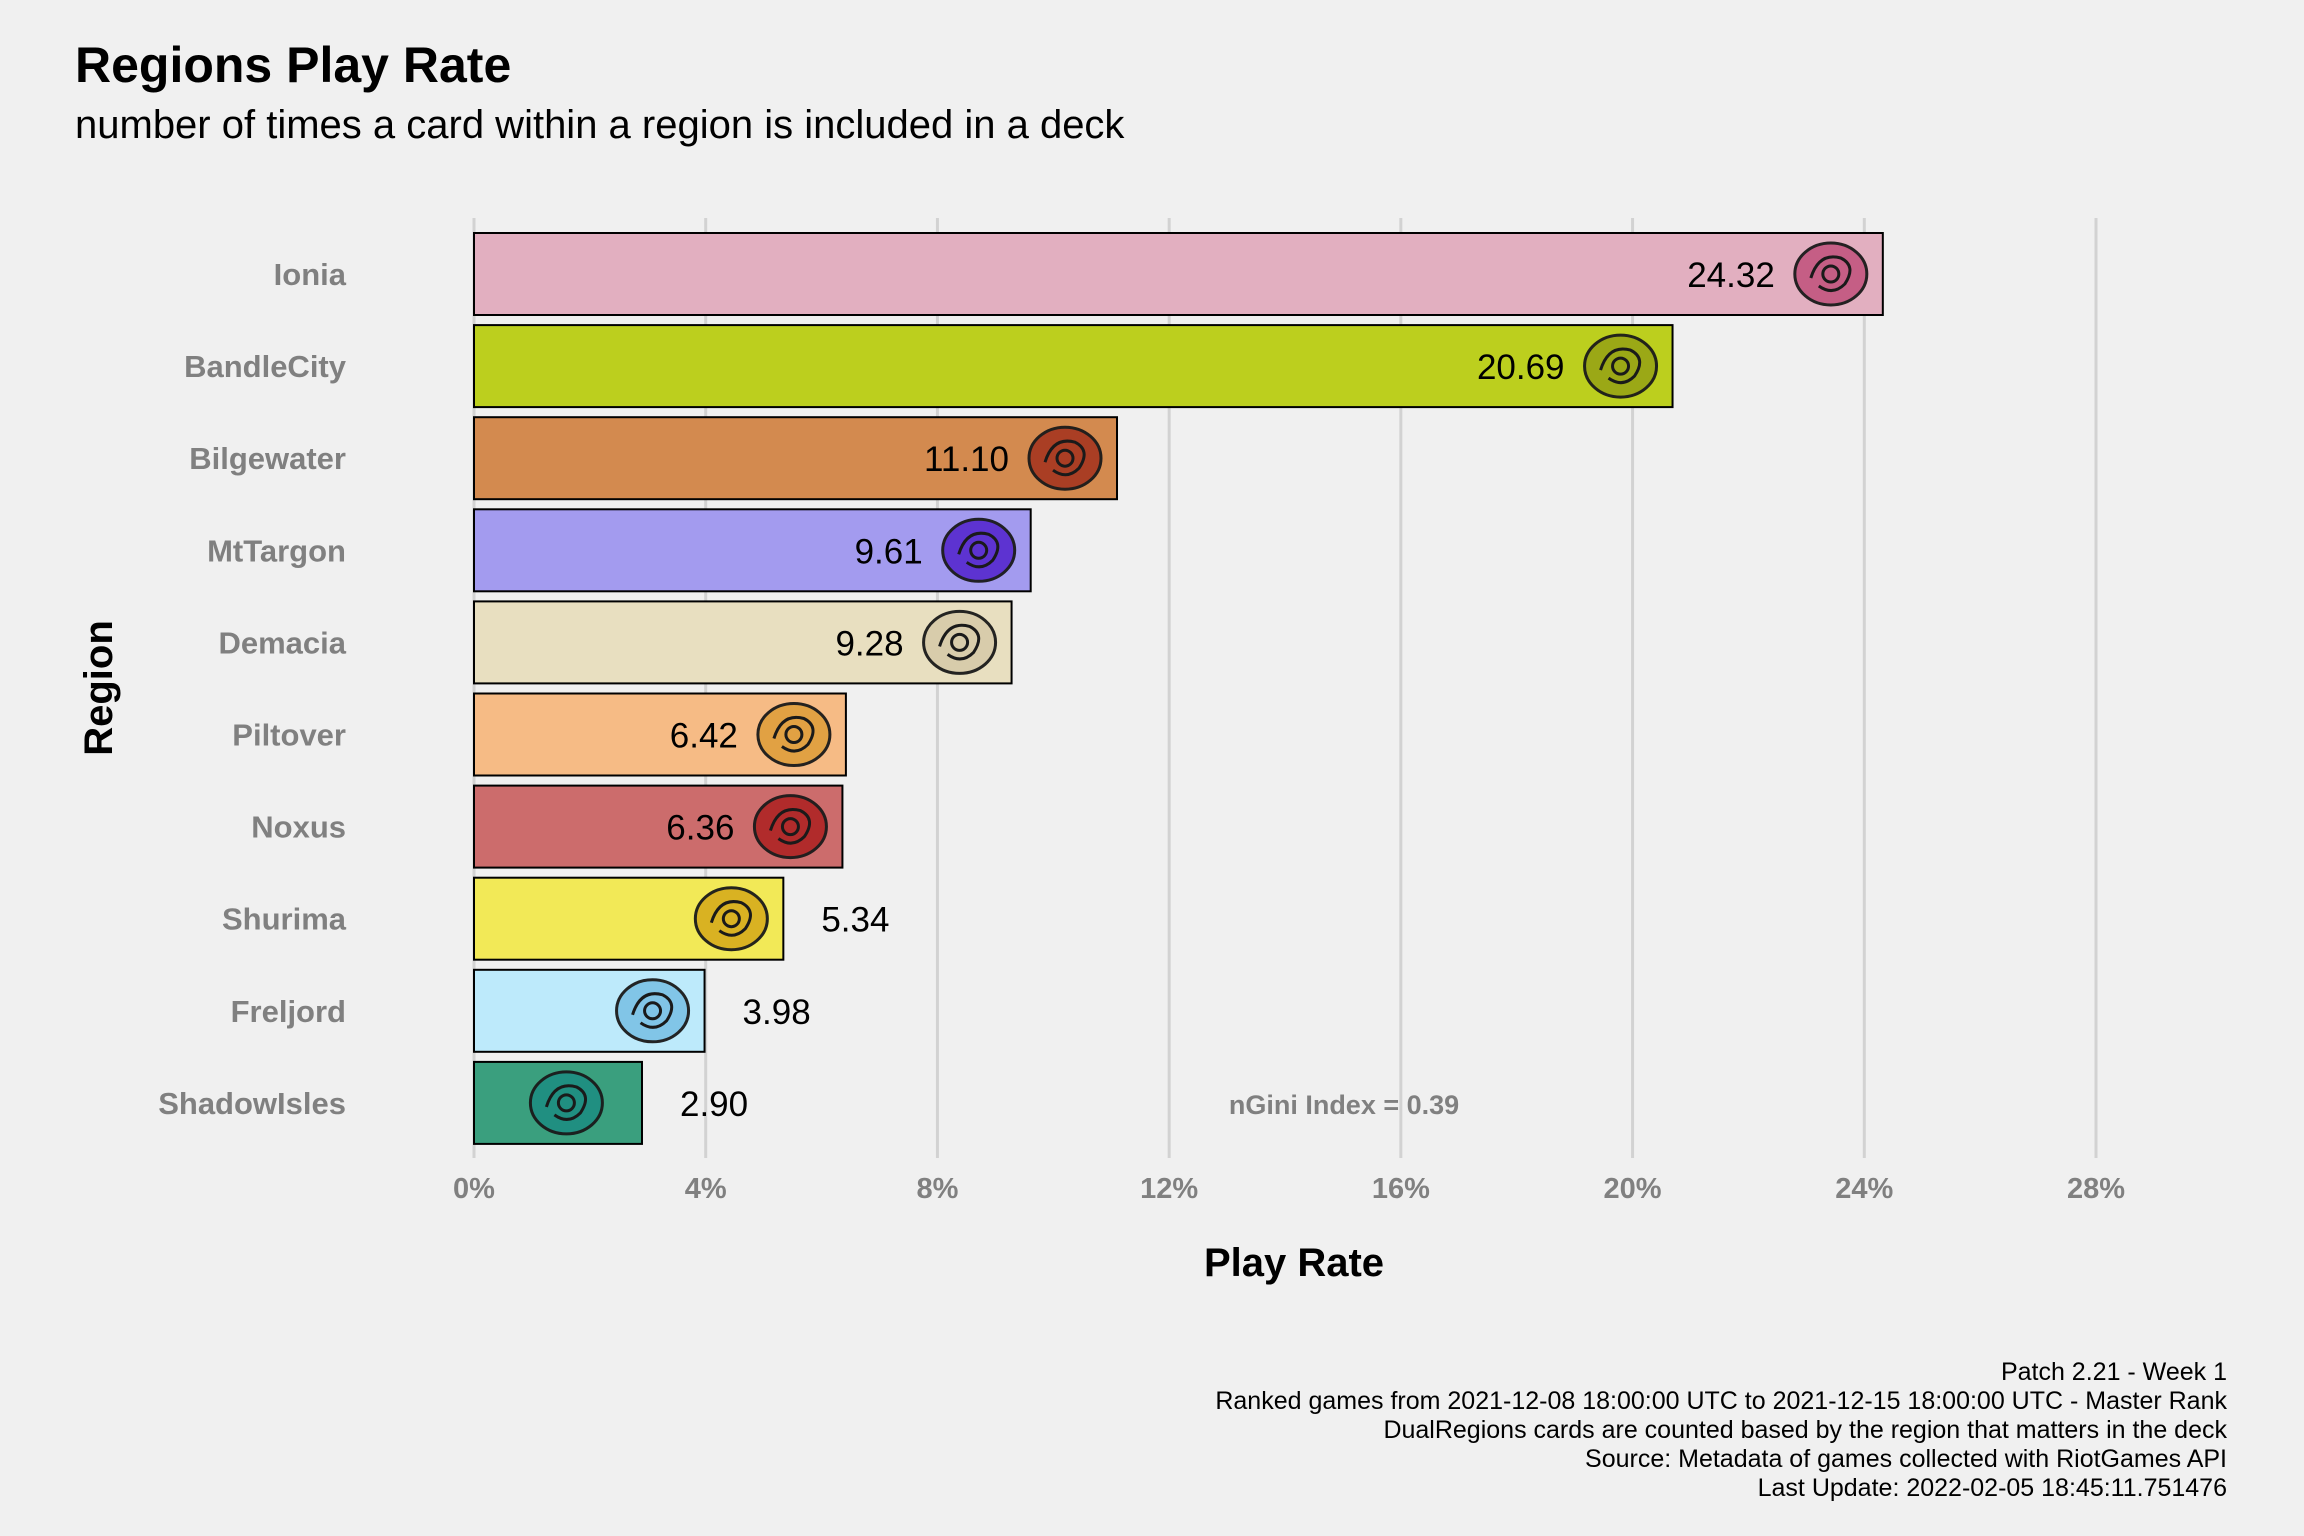 The width and height of the screenshot is (2304, 1536). Describe the element at coordinates (282, 642) in the screenshot. I see `category-label: Demacia` at that location.